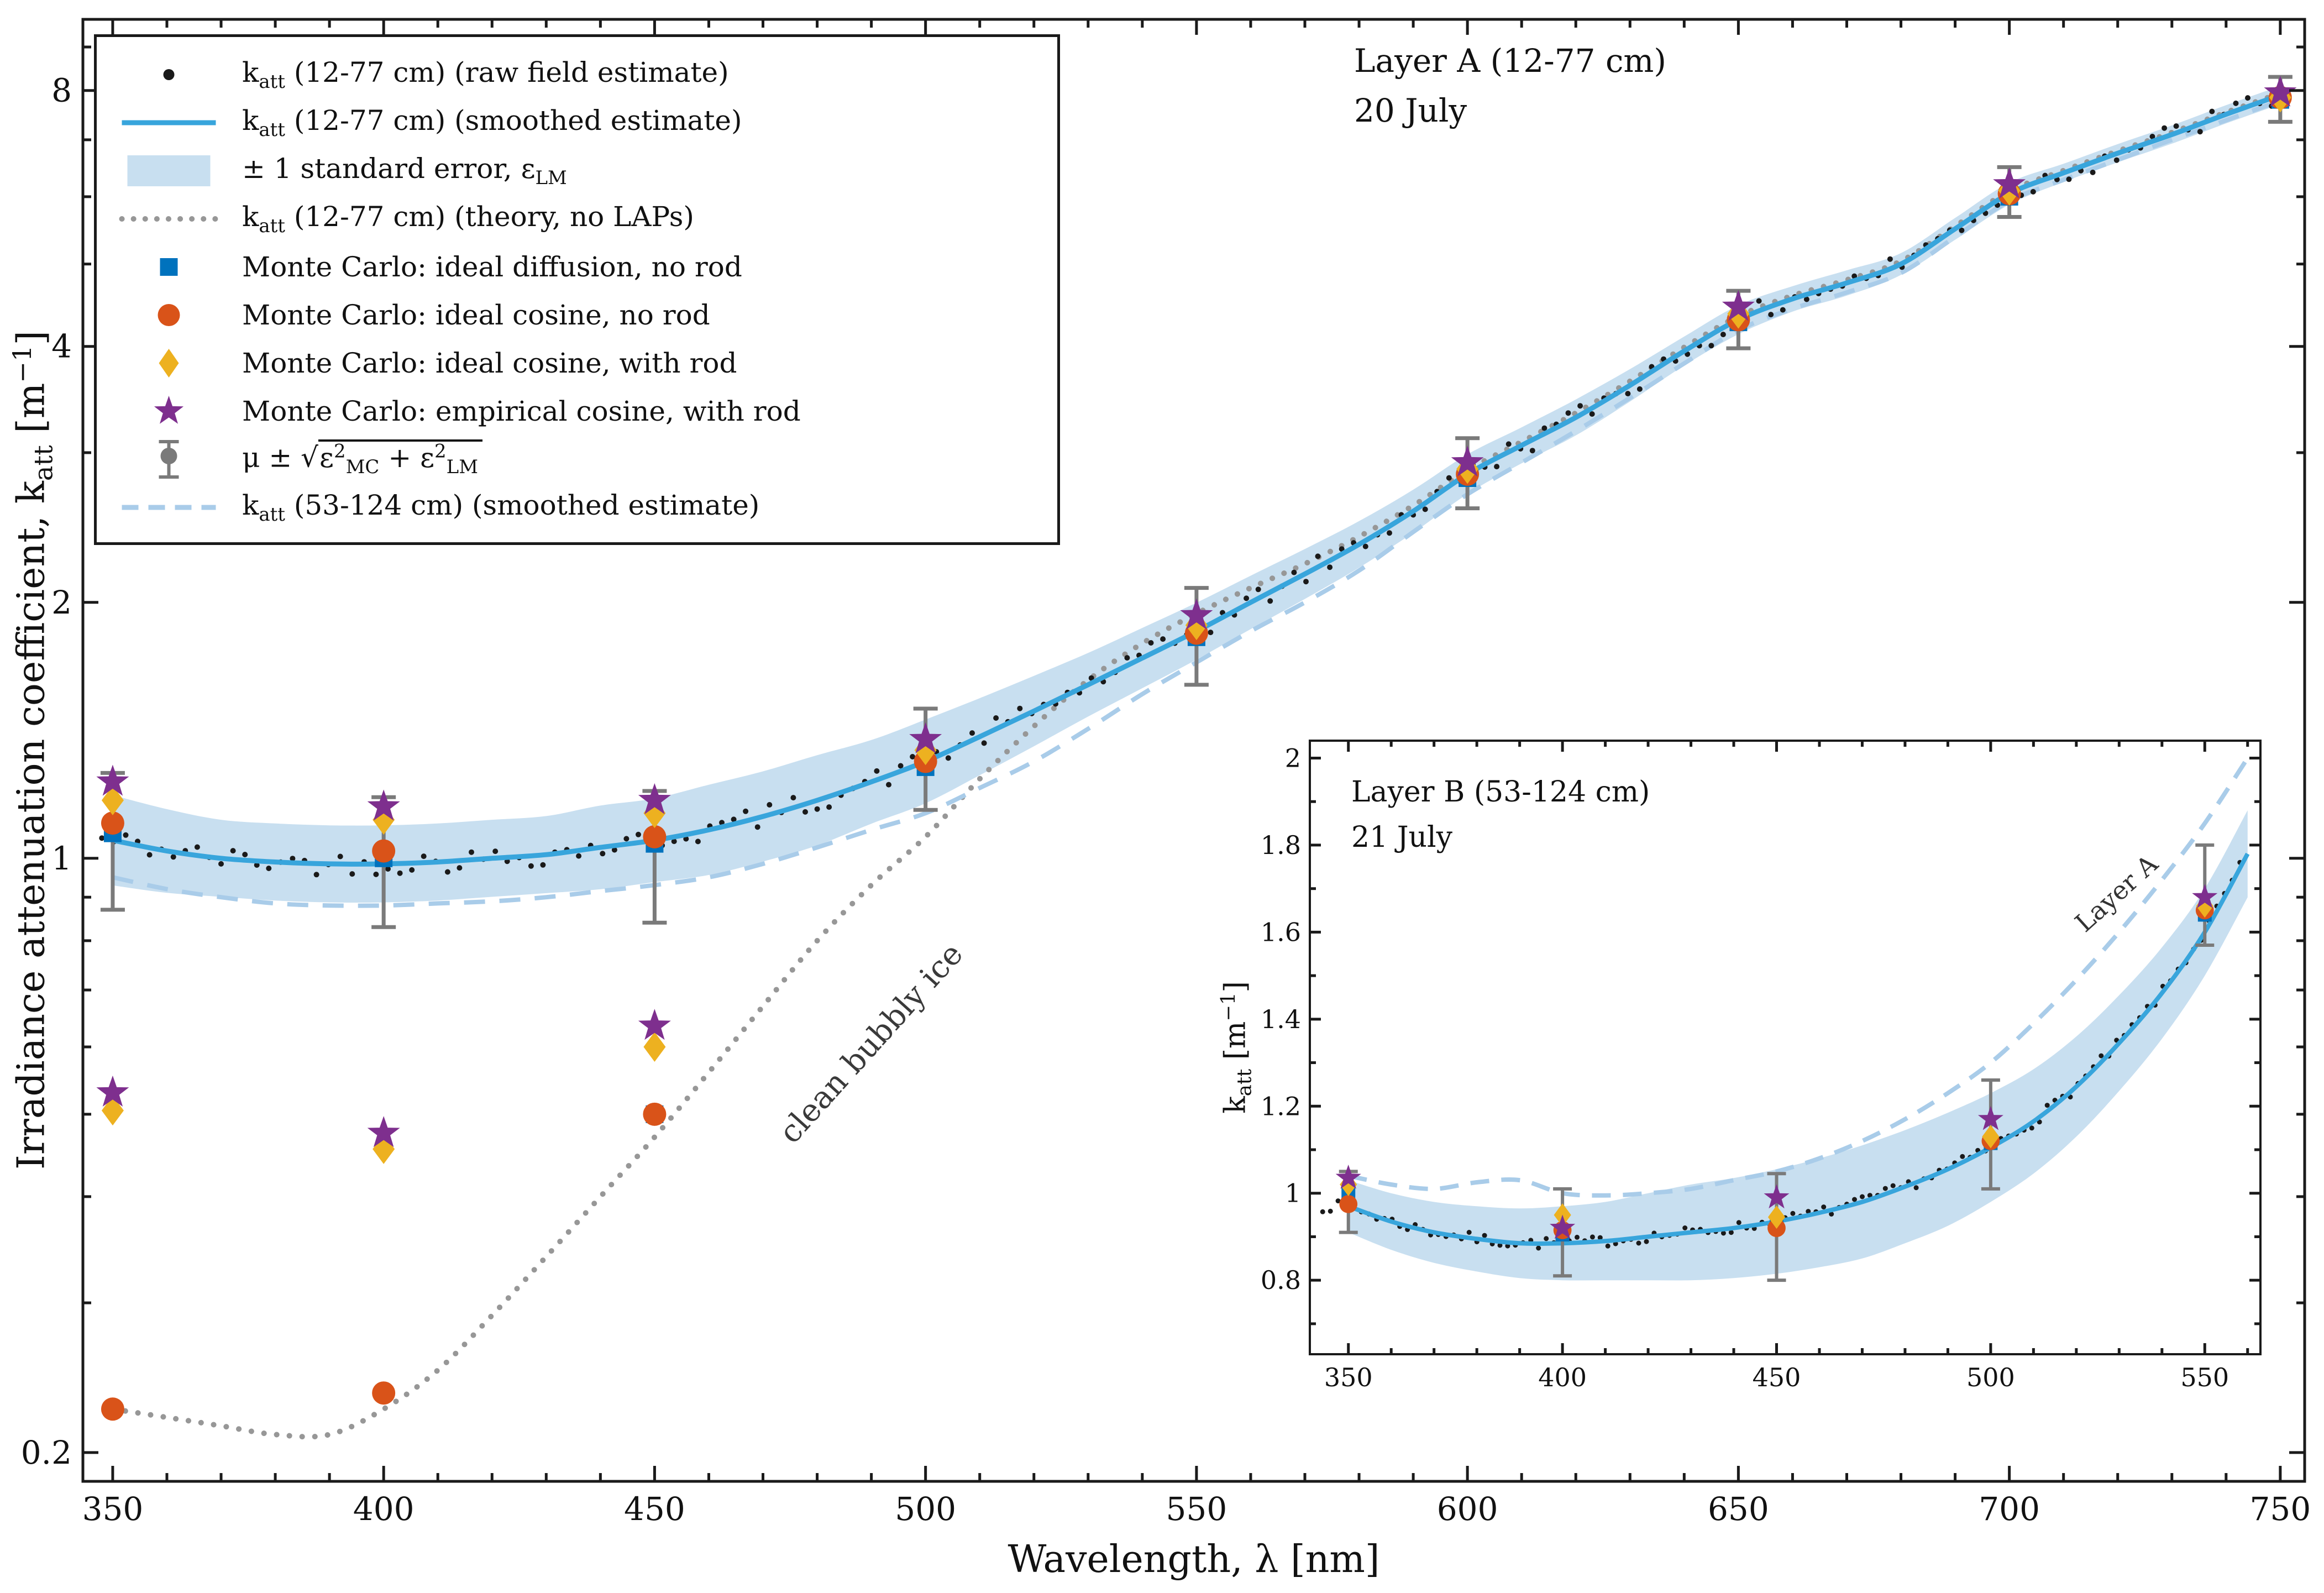  What do you see at coordinates (61, 858) in the screenshot?
I see `y-tick-label: 1` at bounding box center [61, 858].